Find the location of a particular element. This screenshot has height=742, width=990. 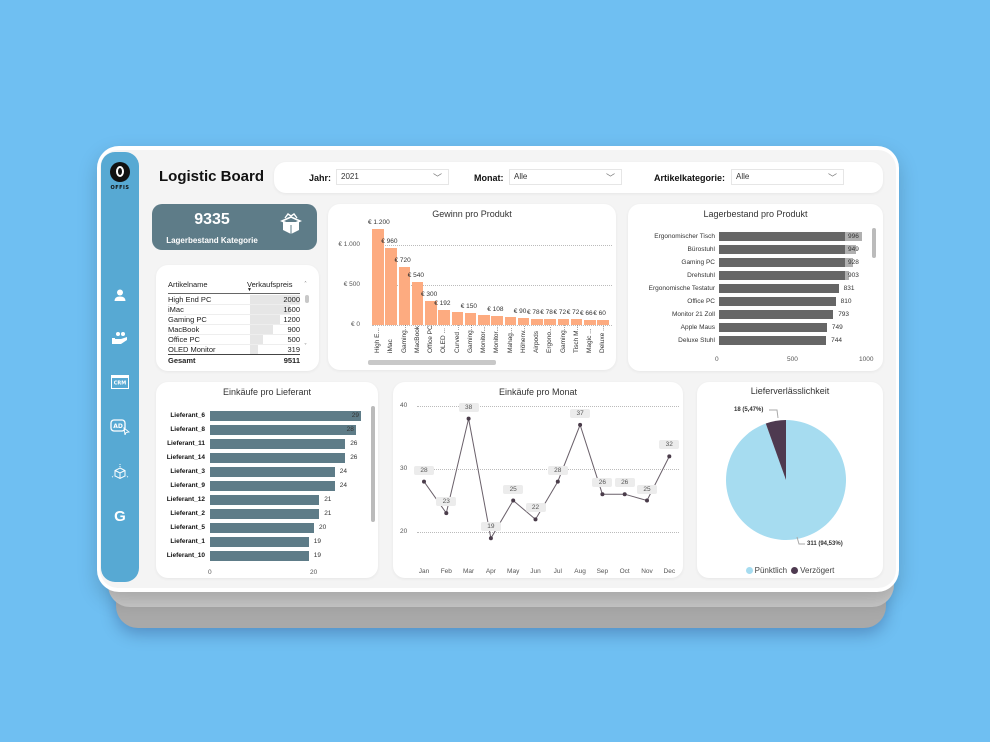

google-icon: G is located at coordinates (120, 516).